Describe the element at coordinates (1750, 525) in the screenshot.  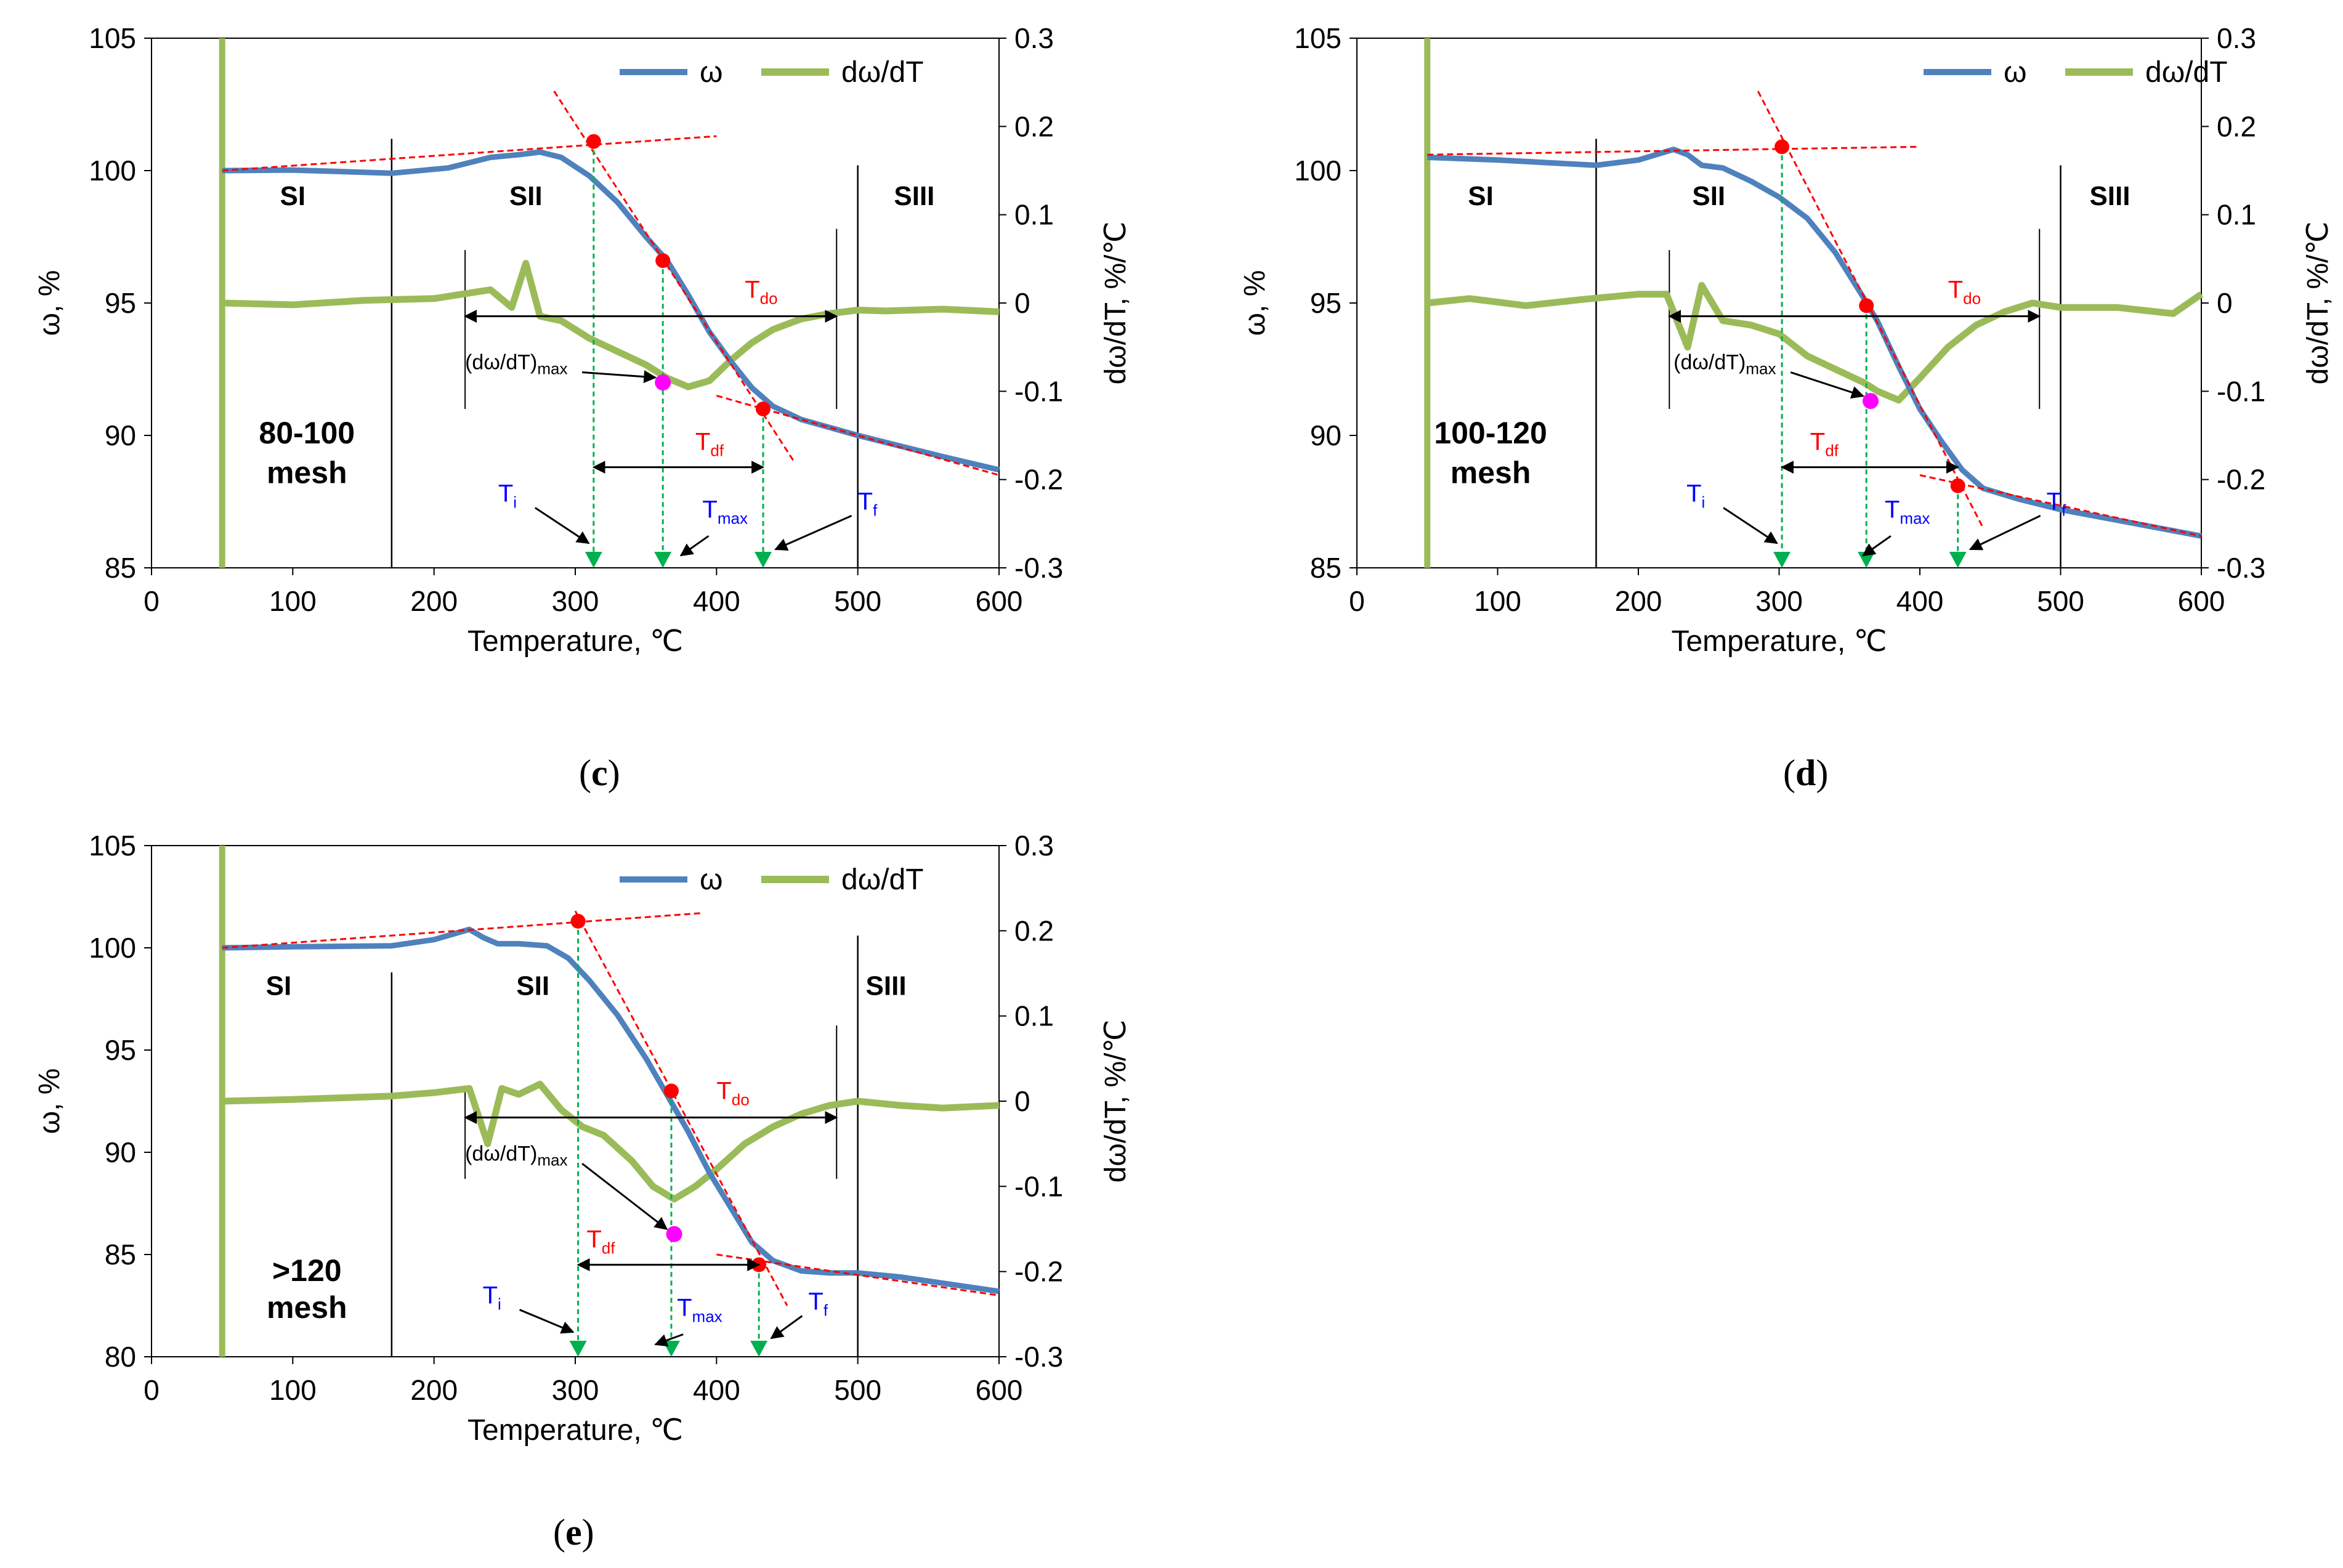
I see `ti-pointer-arrow` at that location.